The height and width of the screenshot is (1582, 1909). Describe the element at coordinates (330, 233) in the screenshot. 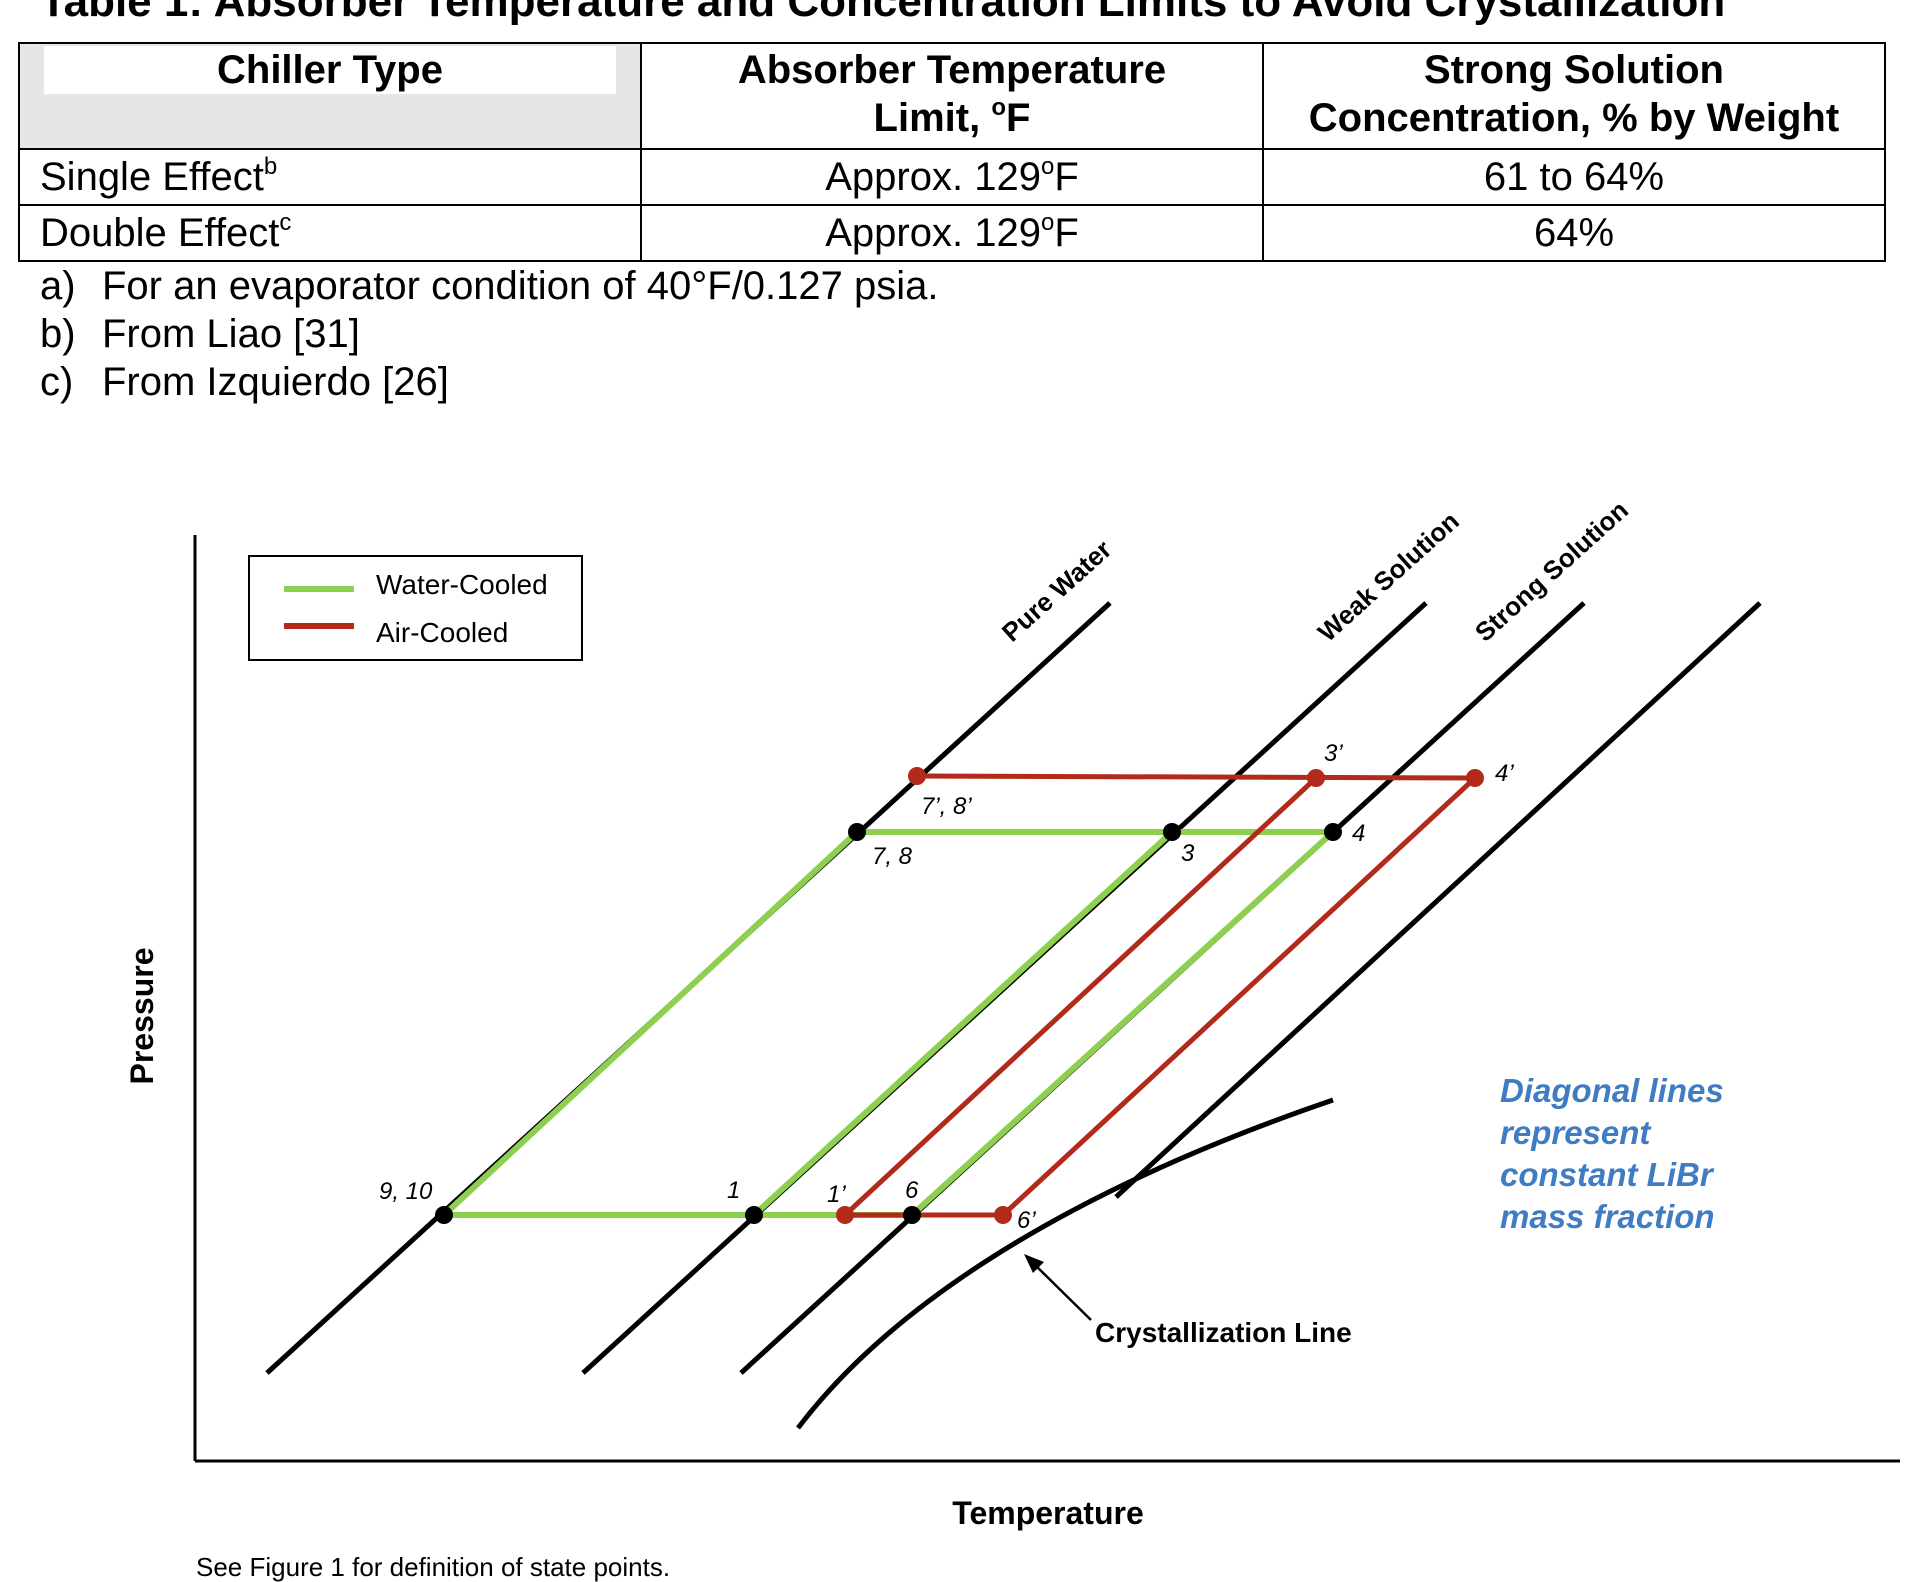

I see `cell-chiller-type: Double Effectc` at that location.